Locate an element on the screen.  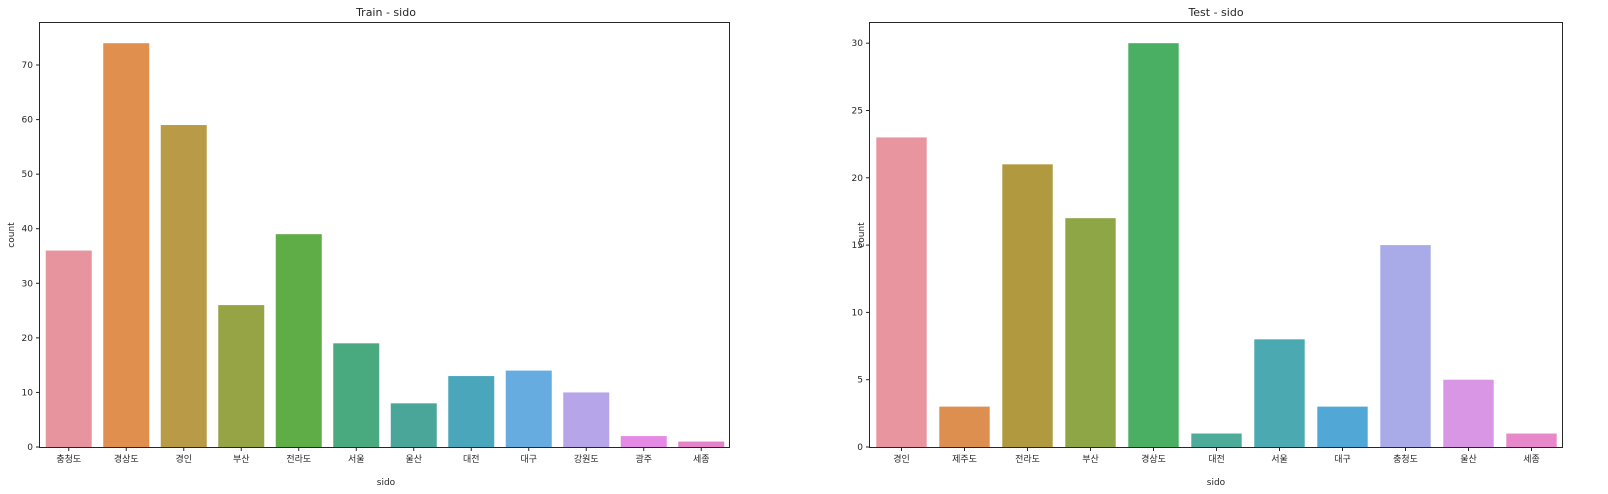
x-tick-label: 제주도 is located at coordinates (964, 459).